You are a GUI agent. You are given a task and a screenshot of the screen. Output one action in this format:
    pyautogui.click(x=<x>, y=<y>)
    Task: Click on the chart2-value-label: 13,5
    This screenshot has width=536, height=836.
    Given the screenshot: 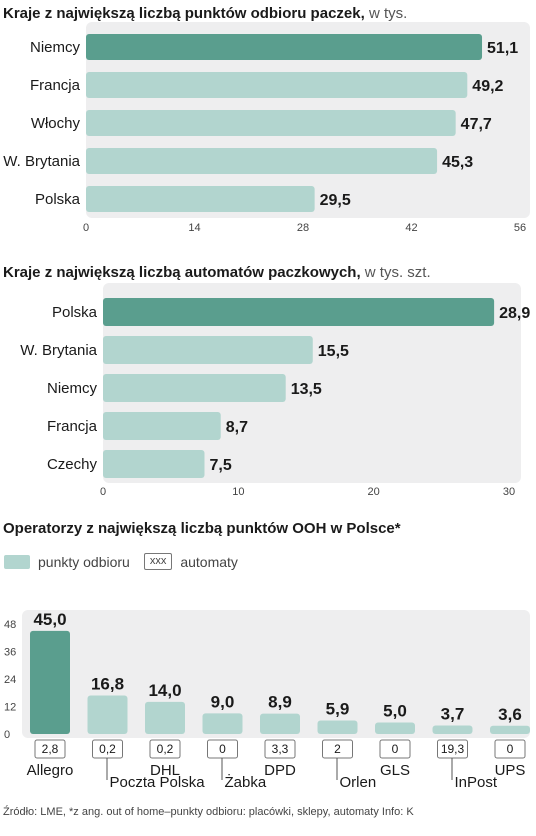 What is the action you would take?
    pyautogui.click(x=306, y=389)
    